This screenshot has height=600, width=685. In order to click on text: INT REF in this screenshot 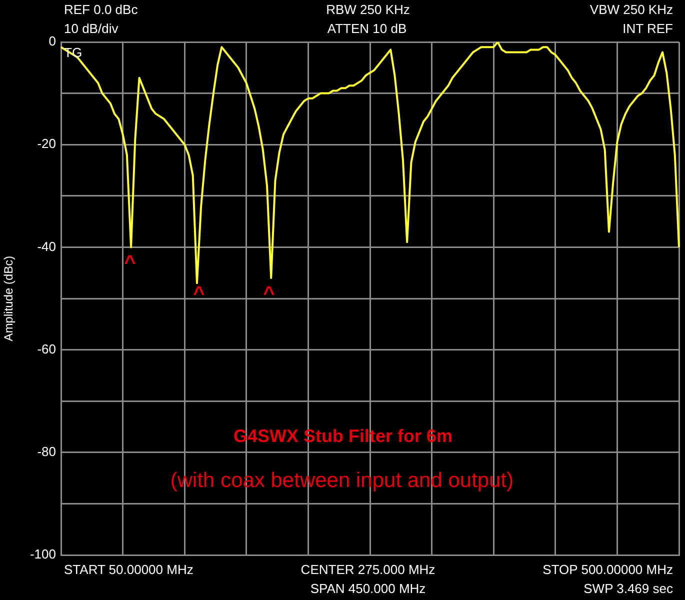, I will do `click(647, 29)`.